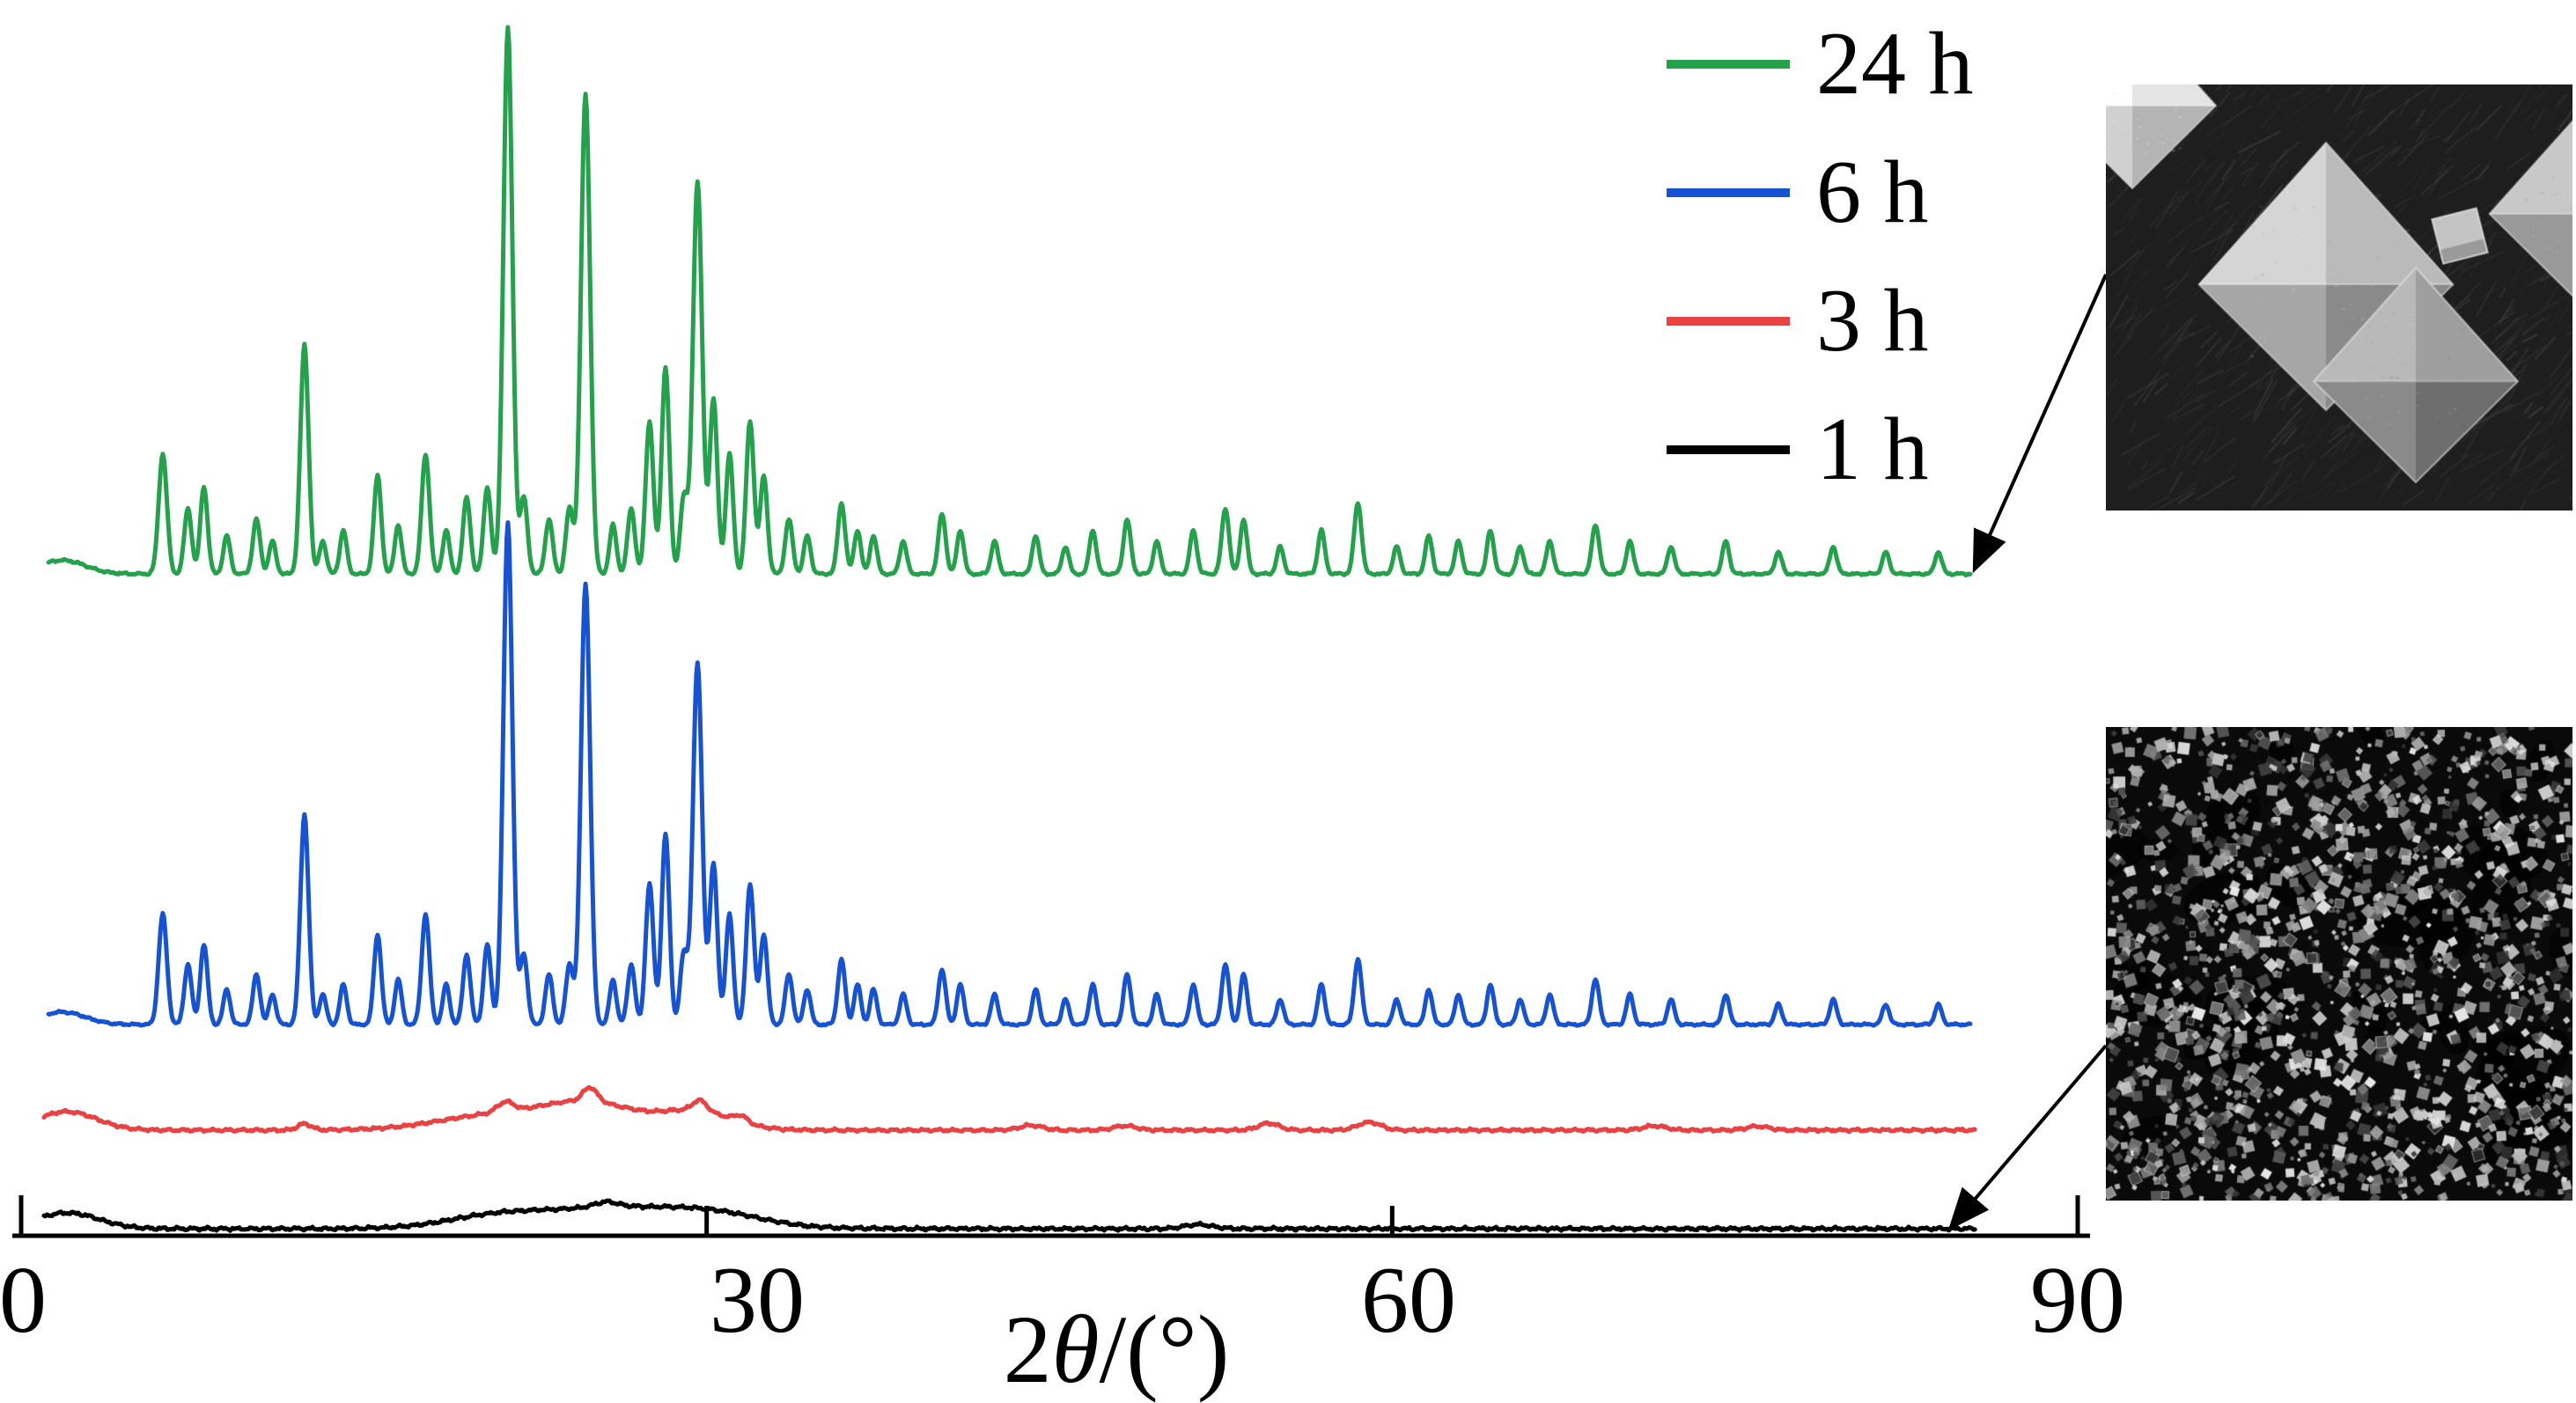 This screenshot has width=2576, height=1403. Describe the element at coordinates (1873, 321) in the screenshot. I see `legend-label-3h: 3 h` at that location.